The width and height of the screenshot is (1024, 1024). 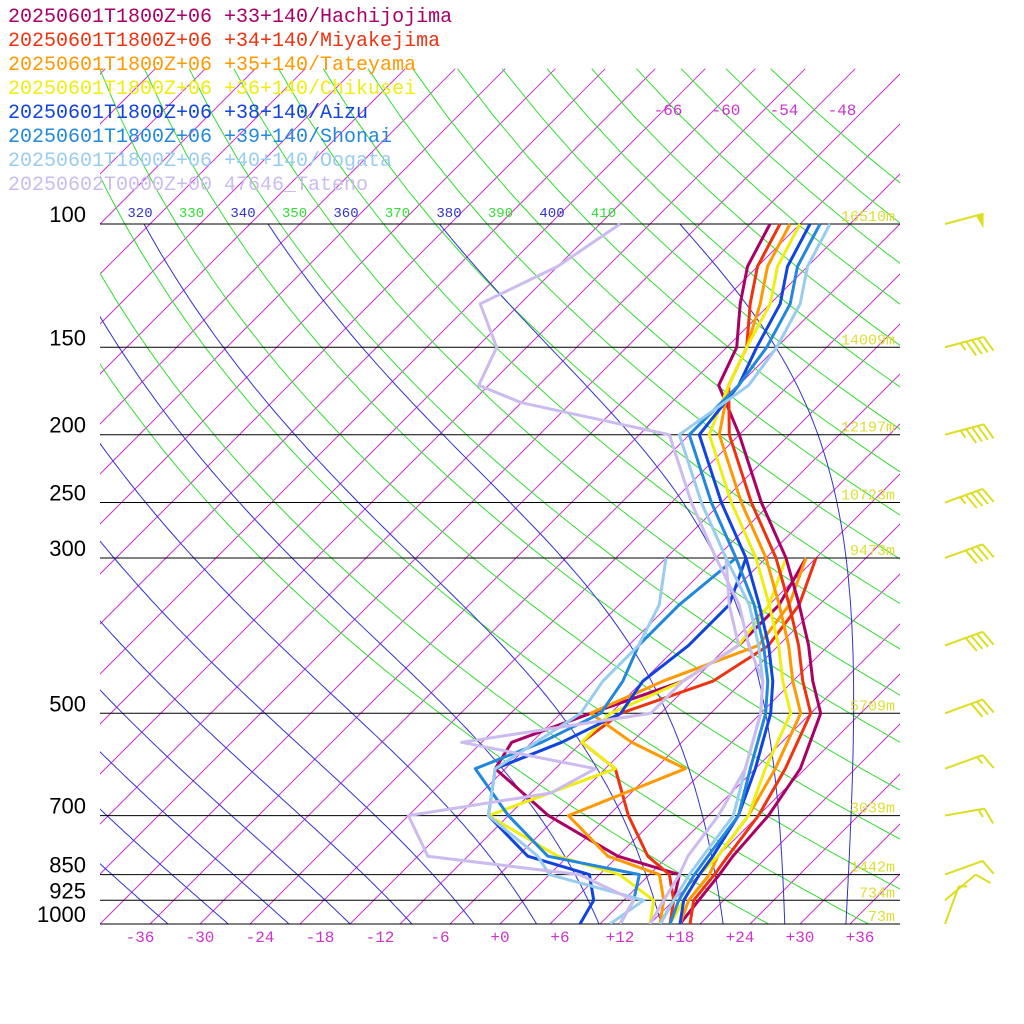 What do you see at coordinates (740, 938) in the screenshot?
I see `temp-tick-label: +24` at bounding box center [740, 938].